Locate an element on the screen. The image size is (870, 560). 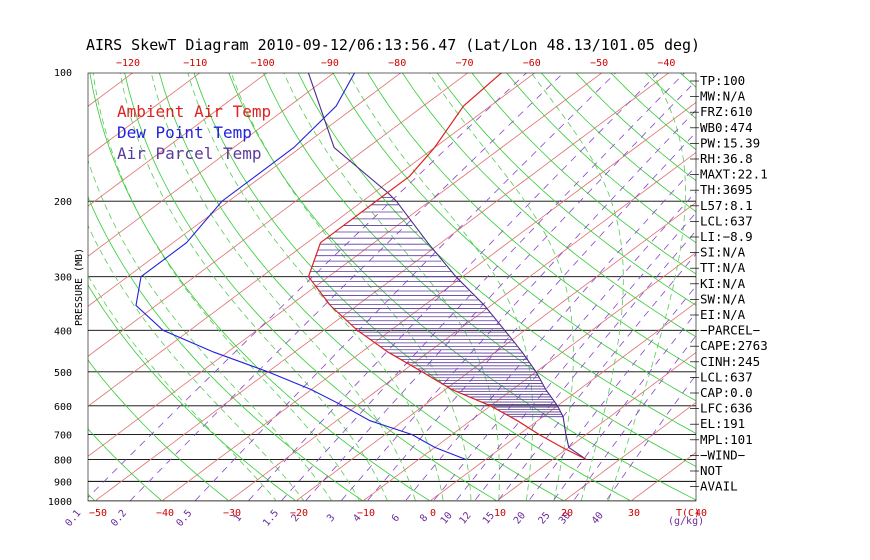
index-label: FRZ:610 is located at coordinates (726, 111).